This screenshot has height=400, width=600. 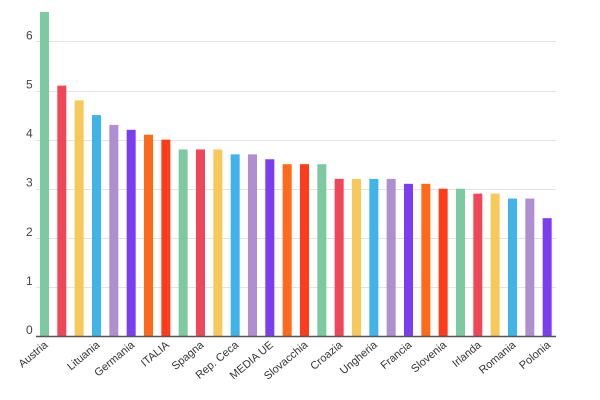 What do you see at coordinates (429, 357) in the screenshot?
I see `x-tick-label: Slovenia` at bounding box center [429, 357].